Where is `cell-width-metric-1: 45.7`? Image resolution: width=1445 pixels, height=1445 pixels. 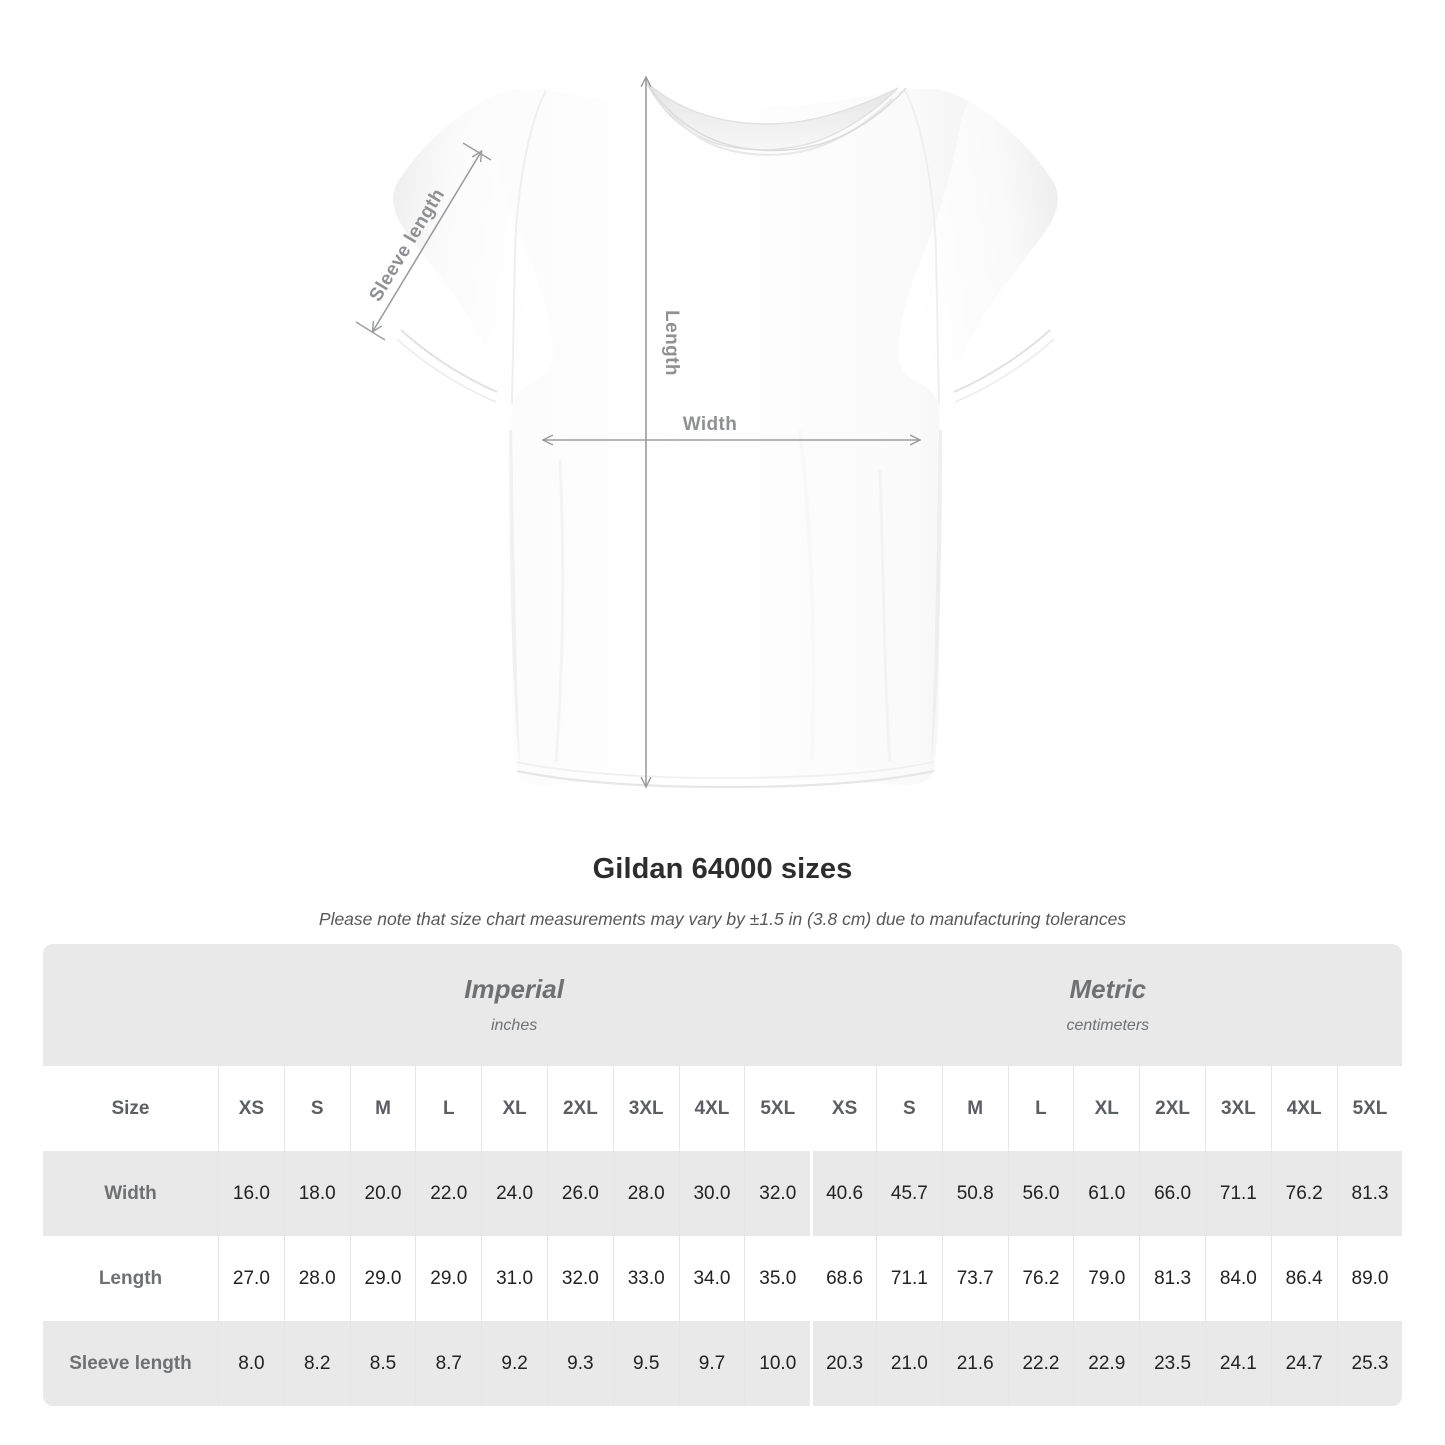
cell-width-metric-1: 45.7 is located at coordinates (908, 1193).